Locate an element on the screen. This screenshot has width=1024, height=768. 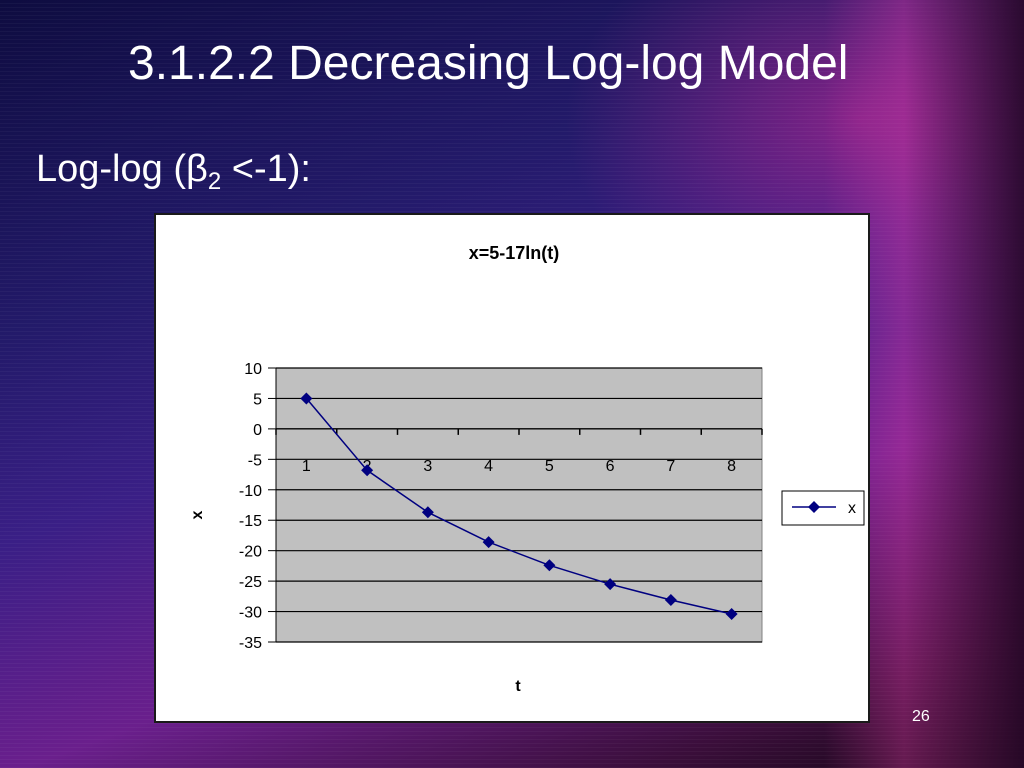
y-axis-label: x is located at coordinates (197, 514).